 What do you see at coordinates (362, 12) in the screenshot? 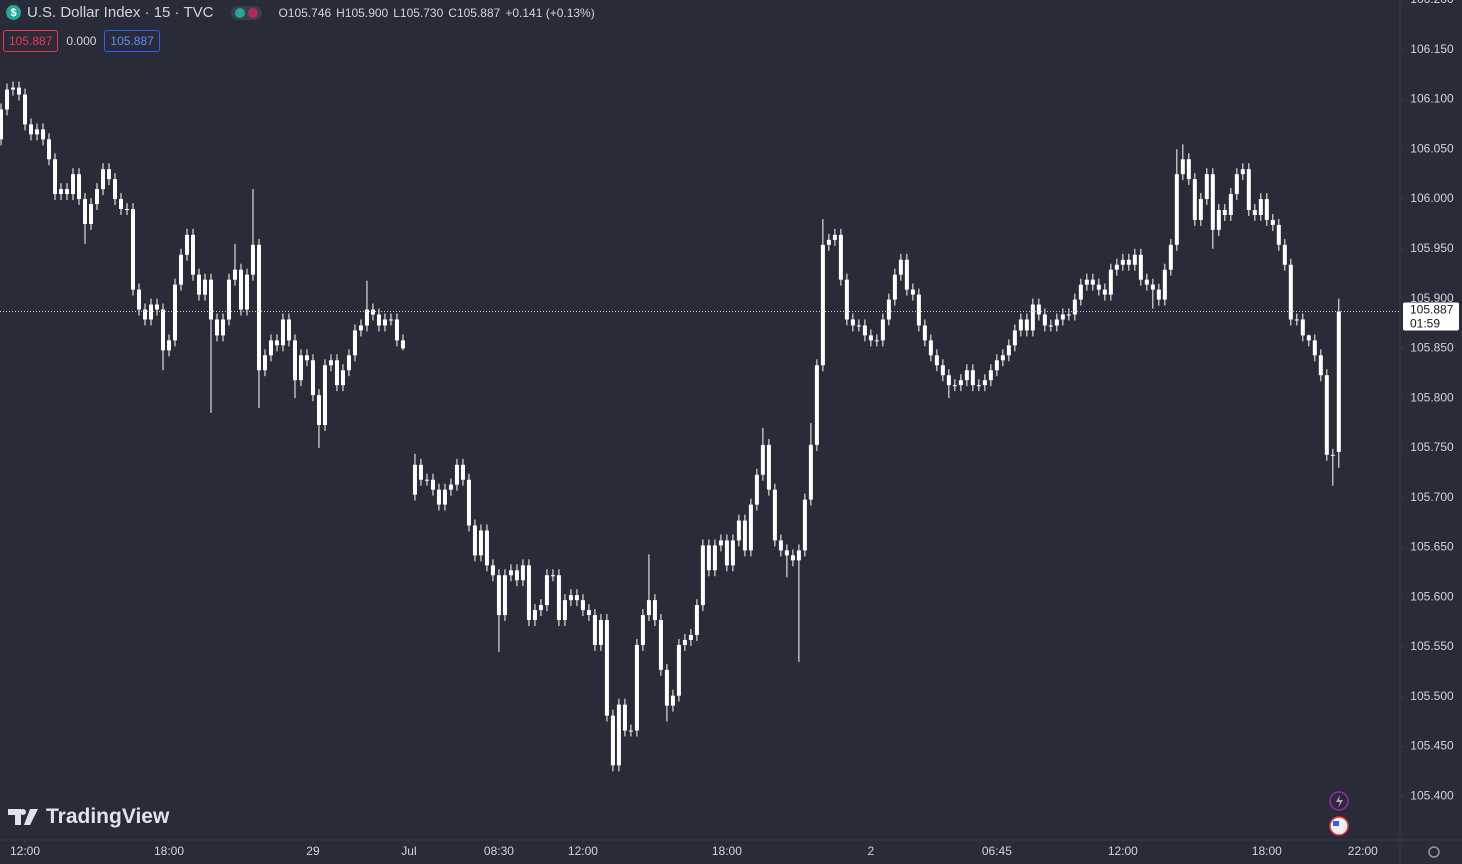
I see `ohlc-high: H105.900` at bounding box center [362, 12].